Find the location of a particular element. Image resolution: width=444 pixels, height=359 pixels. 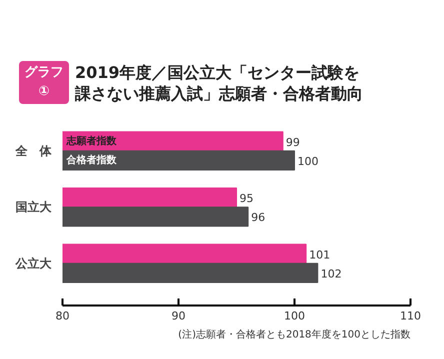

x-tick-label: 90 is located at coordinates (179, 316).